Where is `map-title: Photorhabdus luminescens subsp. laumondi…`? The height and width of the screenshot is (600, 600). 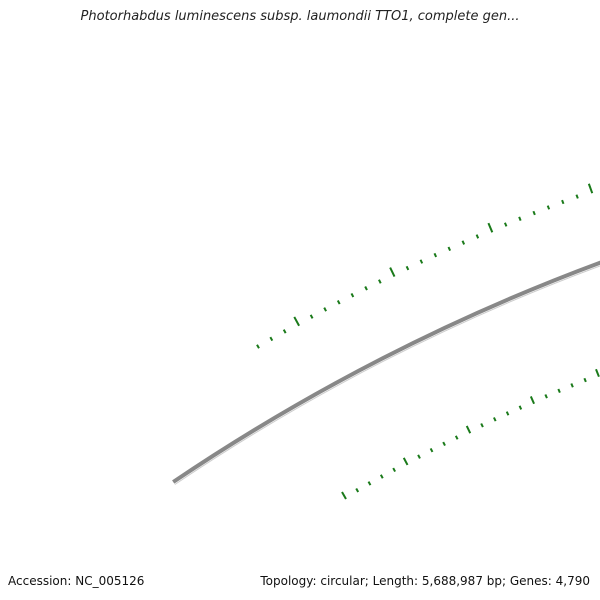 map-title: Photorhabdus luminescens subsp. laumondi… is located at coordinates (300, 16).